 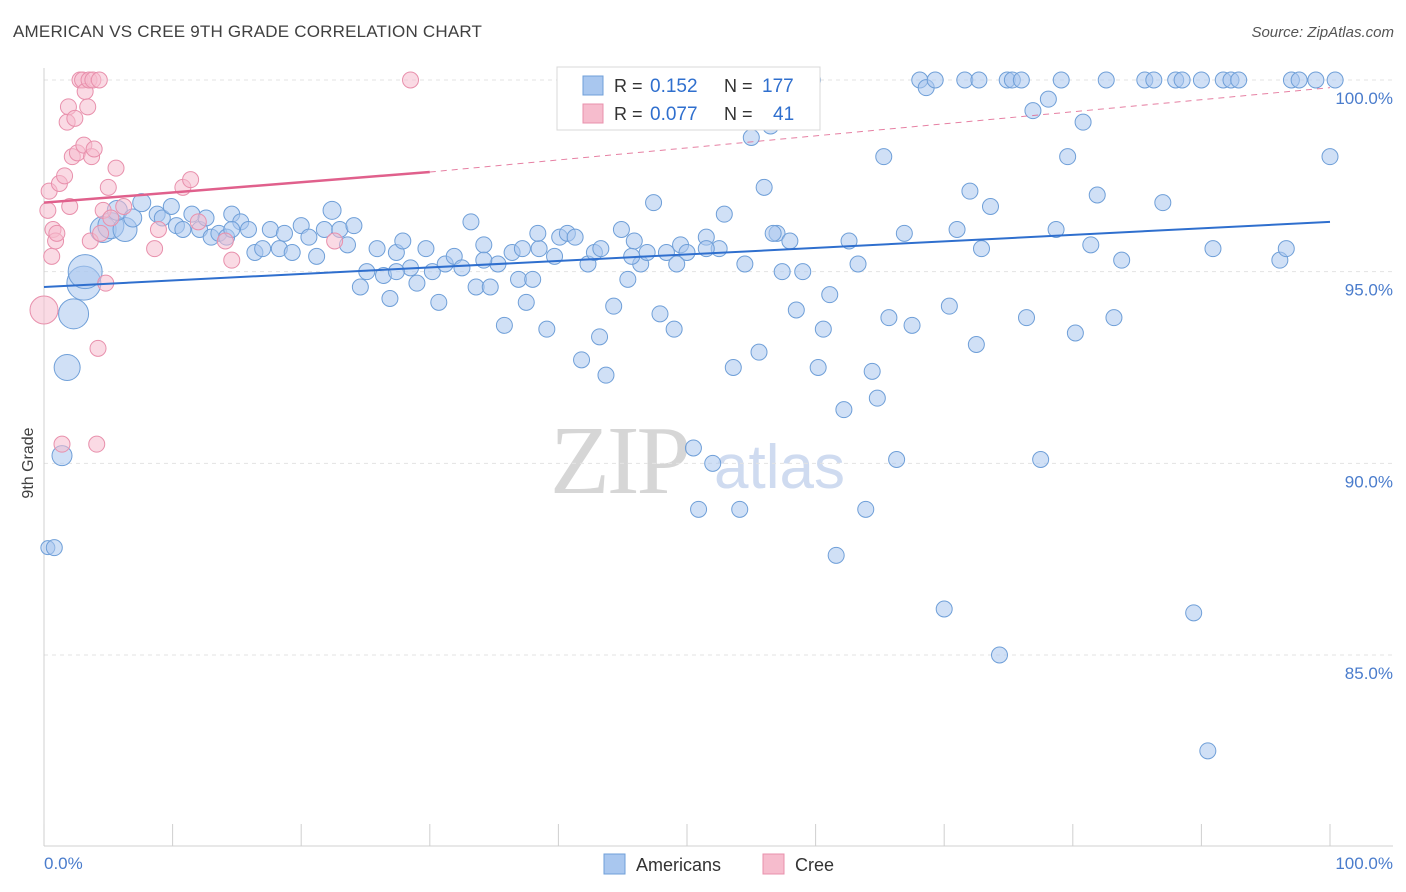 What do you see at coordinates (28, 462) in the screenshot?
I see `y-axis-label: 9th Grade` at bounding box center [28, 462].